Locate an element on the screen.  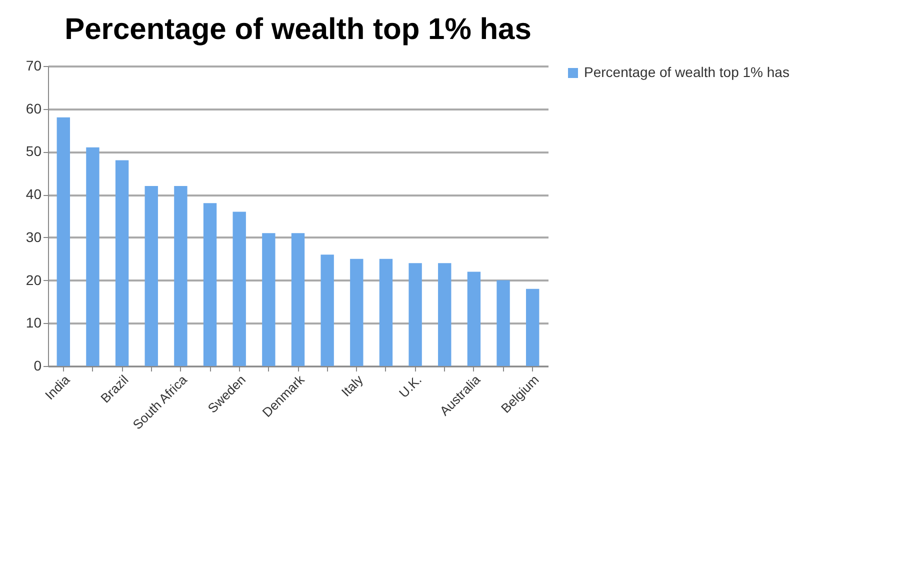
x-tick-label: U.K. is located at coordinates (410, 386).